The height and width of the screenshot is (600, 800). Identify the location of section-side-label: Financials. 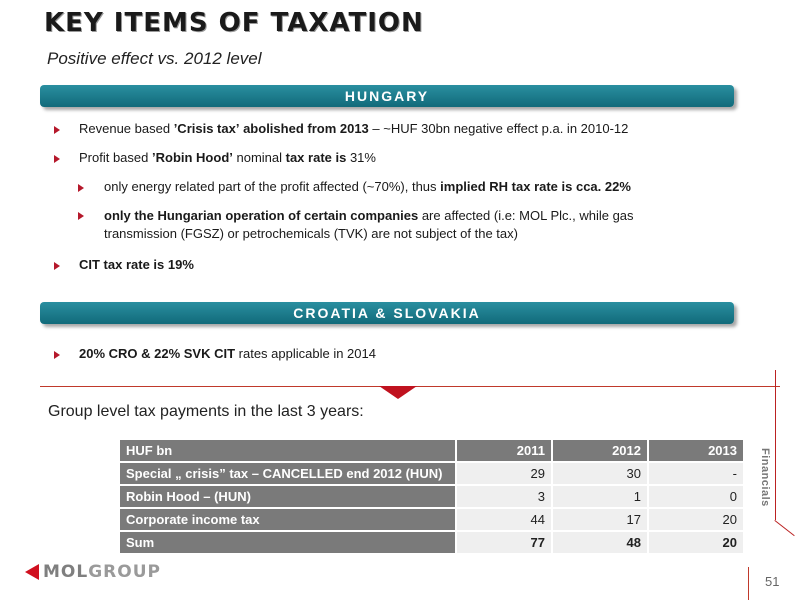
(765, 477).